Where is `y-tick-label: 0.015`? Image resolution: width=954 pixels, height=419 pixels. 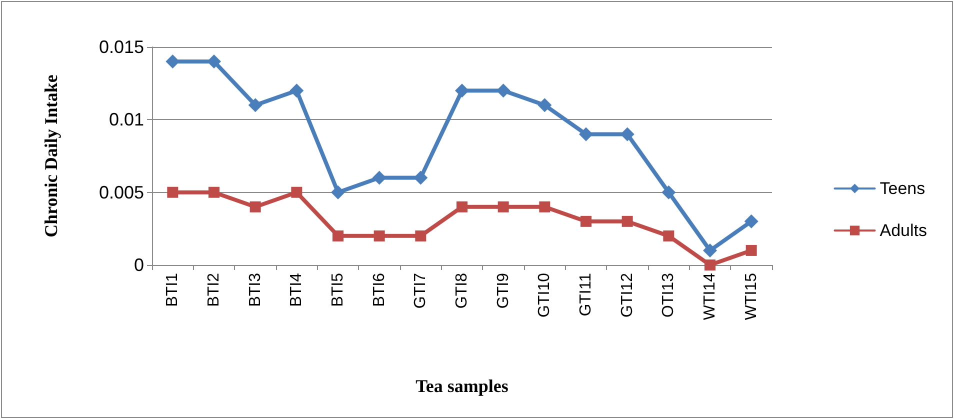 y-tick-label: 0.015 is located at coordinates (121, 47).